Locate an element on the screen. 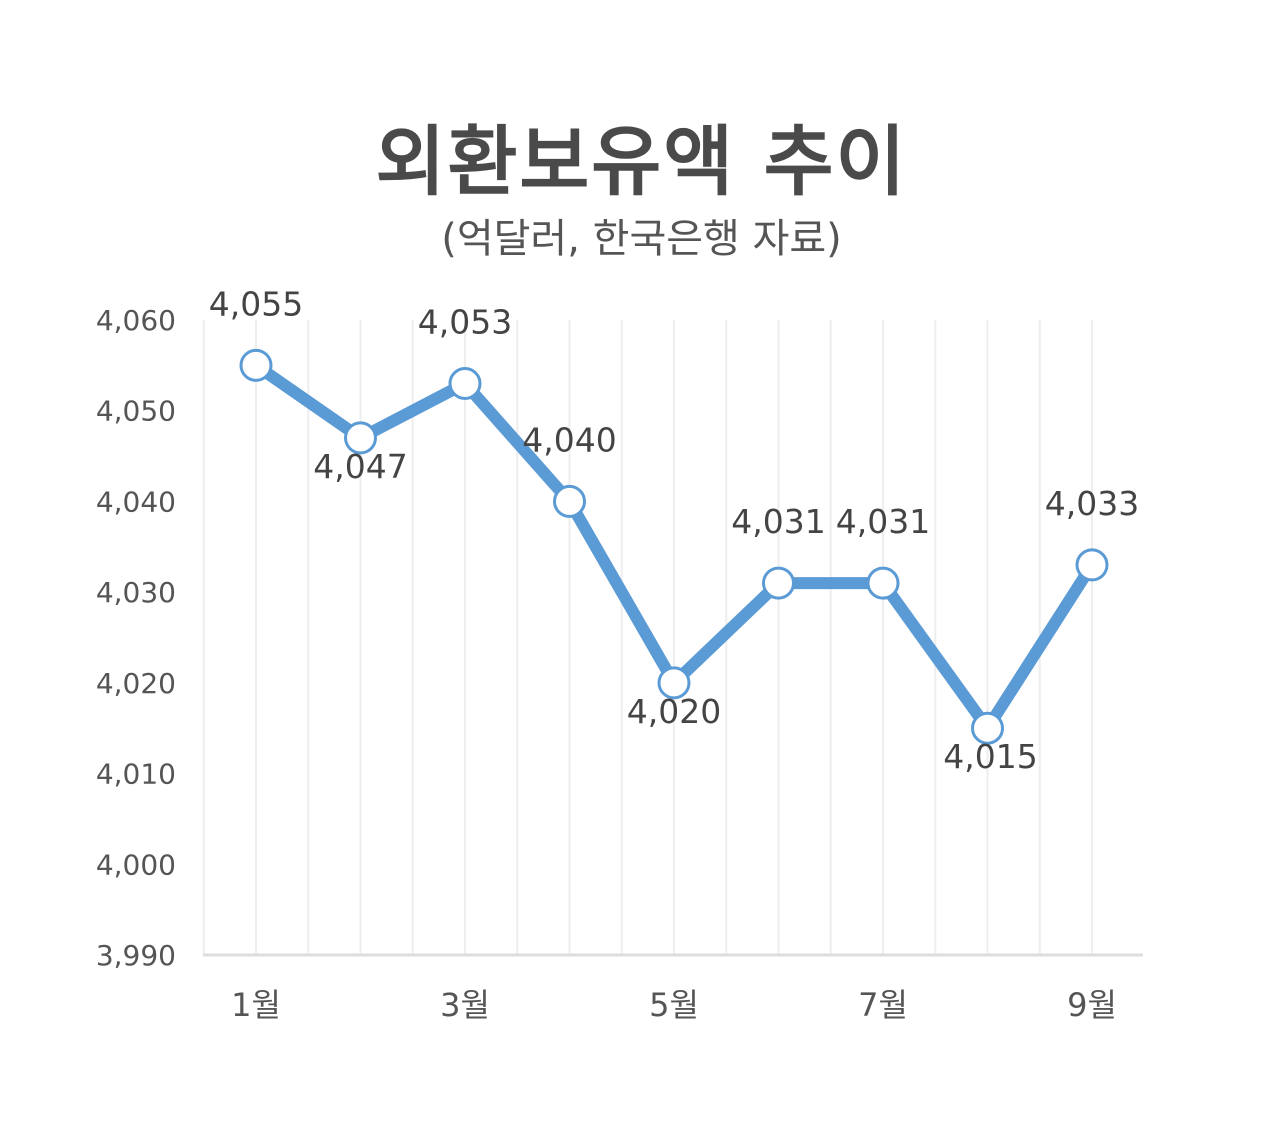  data-label: 4,015 is located at coordinates (990, 756).